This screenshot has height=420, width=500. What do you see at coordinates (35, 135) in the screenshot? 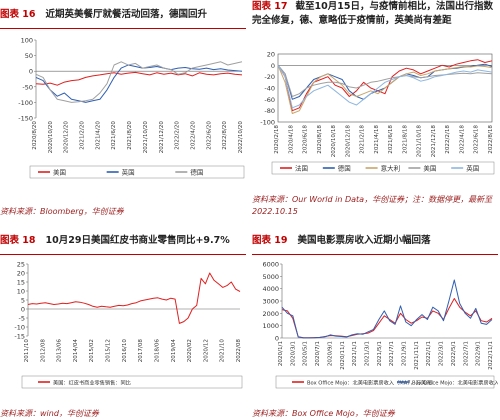
I see `x-tick-label: 2020/8/20` at bounding box center [35, 135].